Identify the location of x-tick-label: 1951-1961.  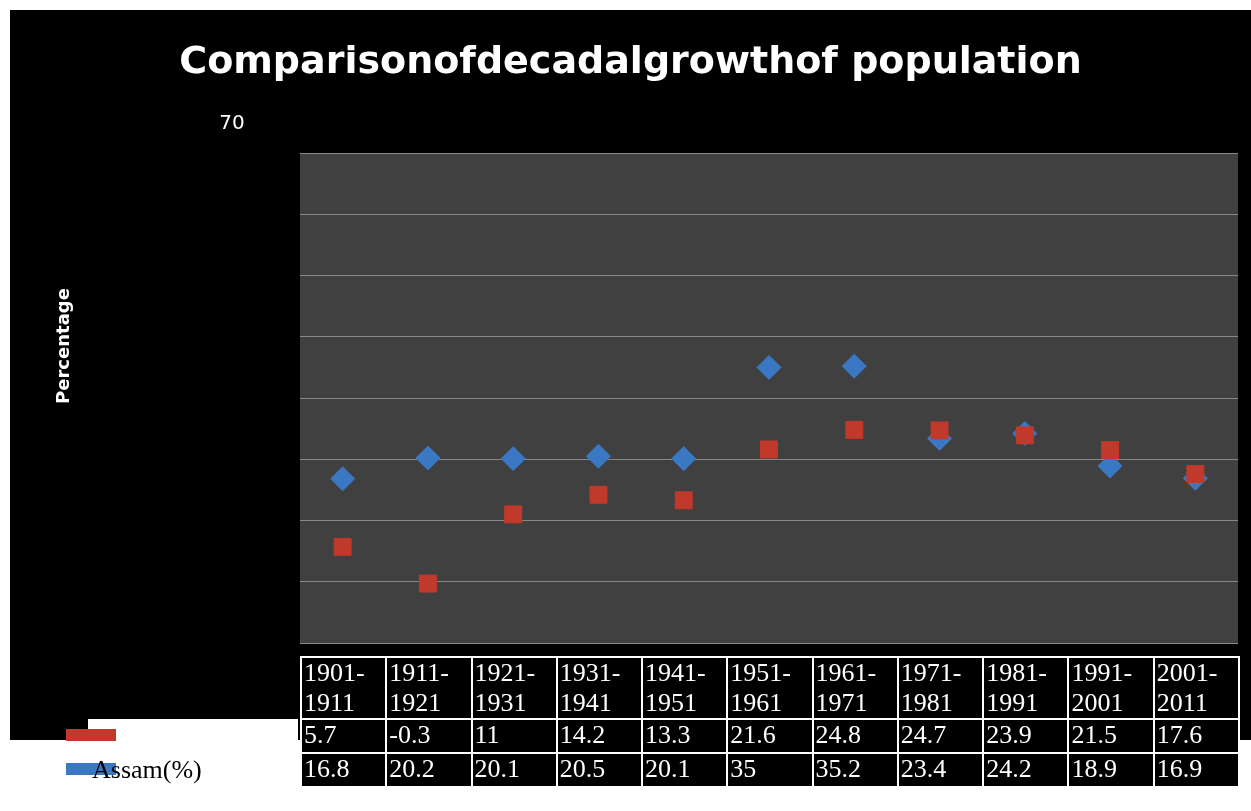
(770, 688).